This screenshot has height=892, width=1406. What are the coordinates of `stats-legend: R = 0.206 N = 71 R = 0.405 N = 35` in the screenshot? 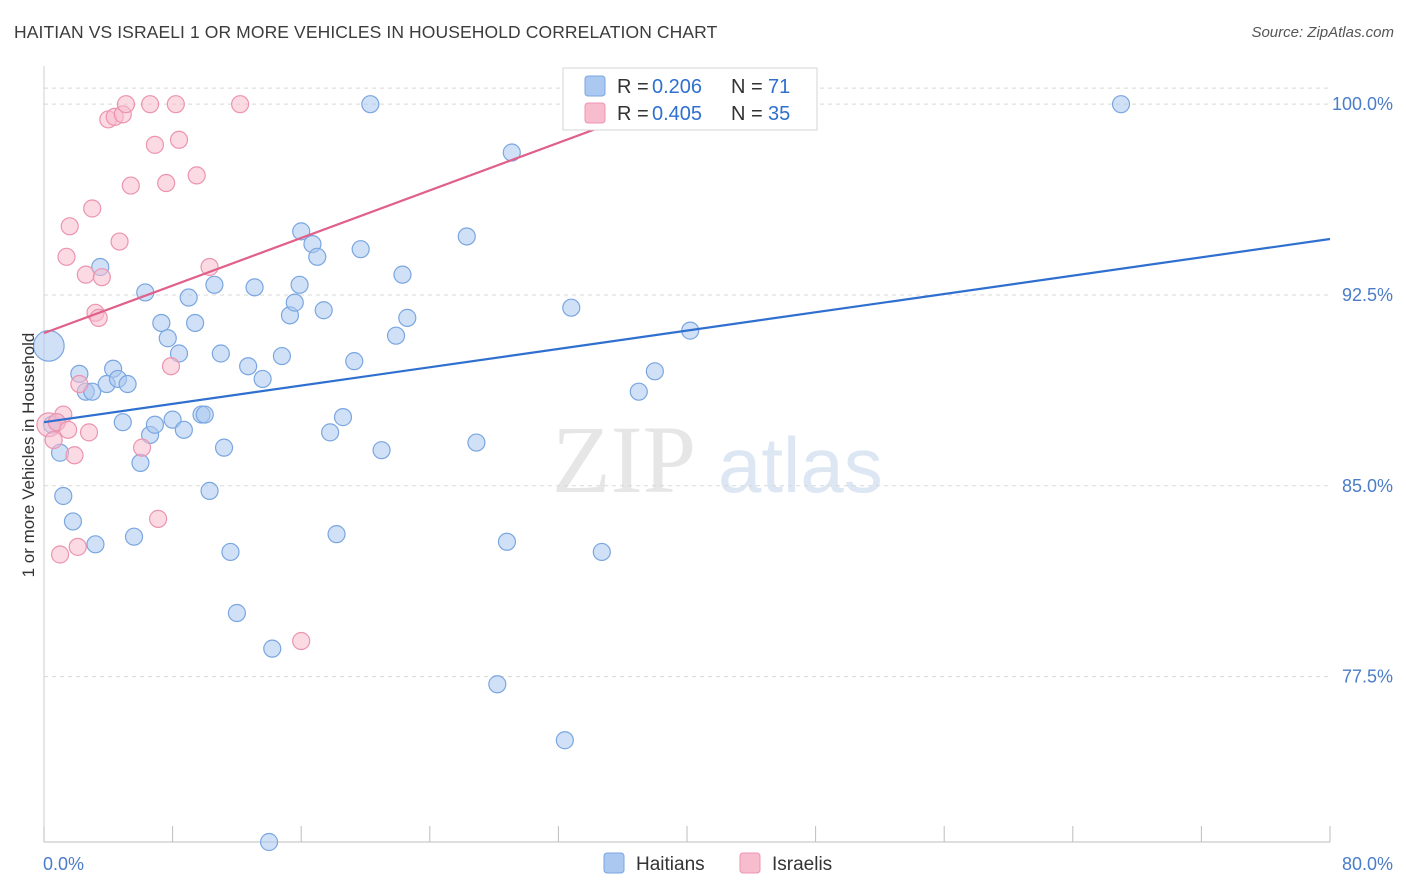 It's located at (690, 99).